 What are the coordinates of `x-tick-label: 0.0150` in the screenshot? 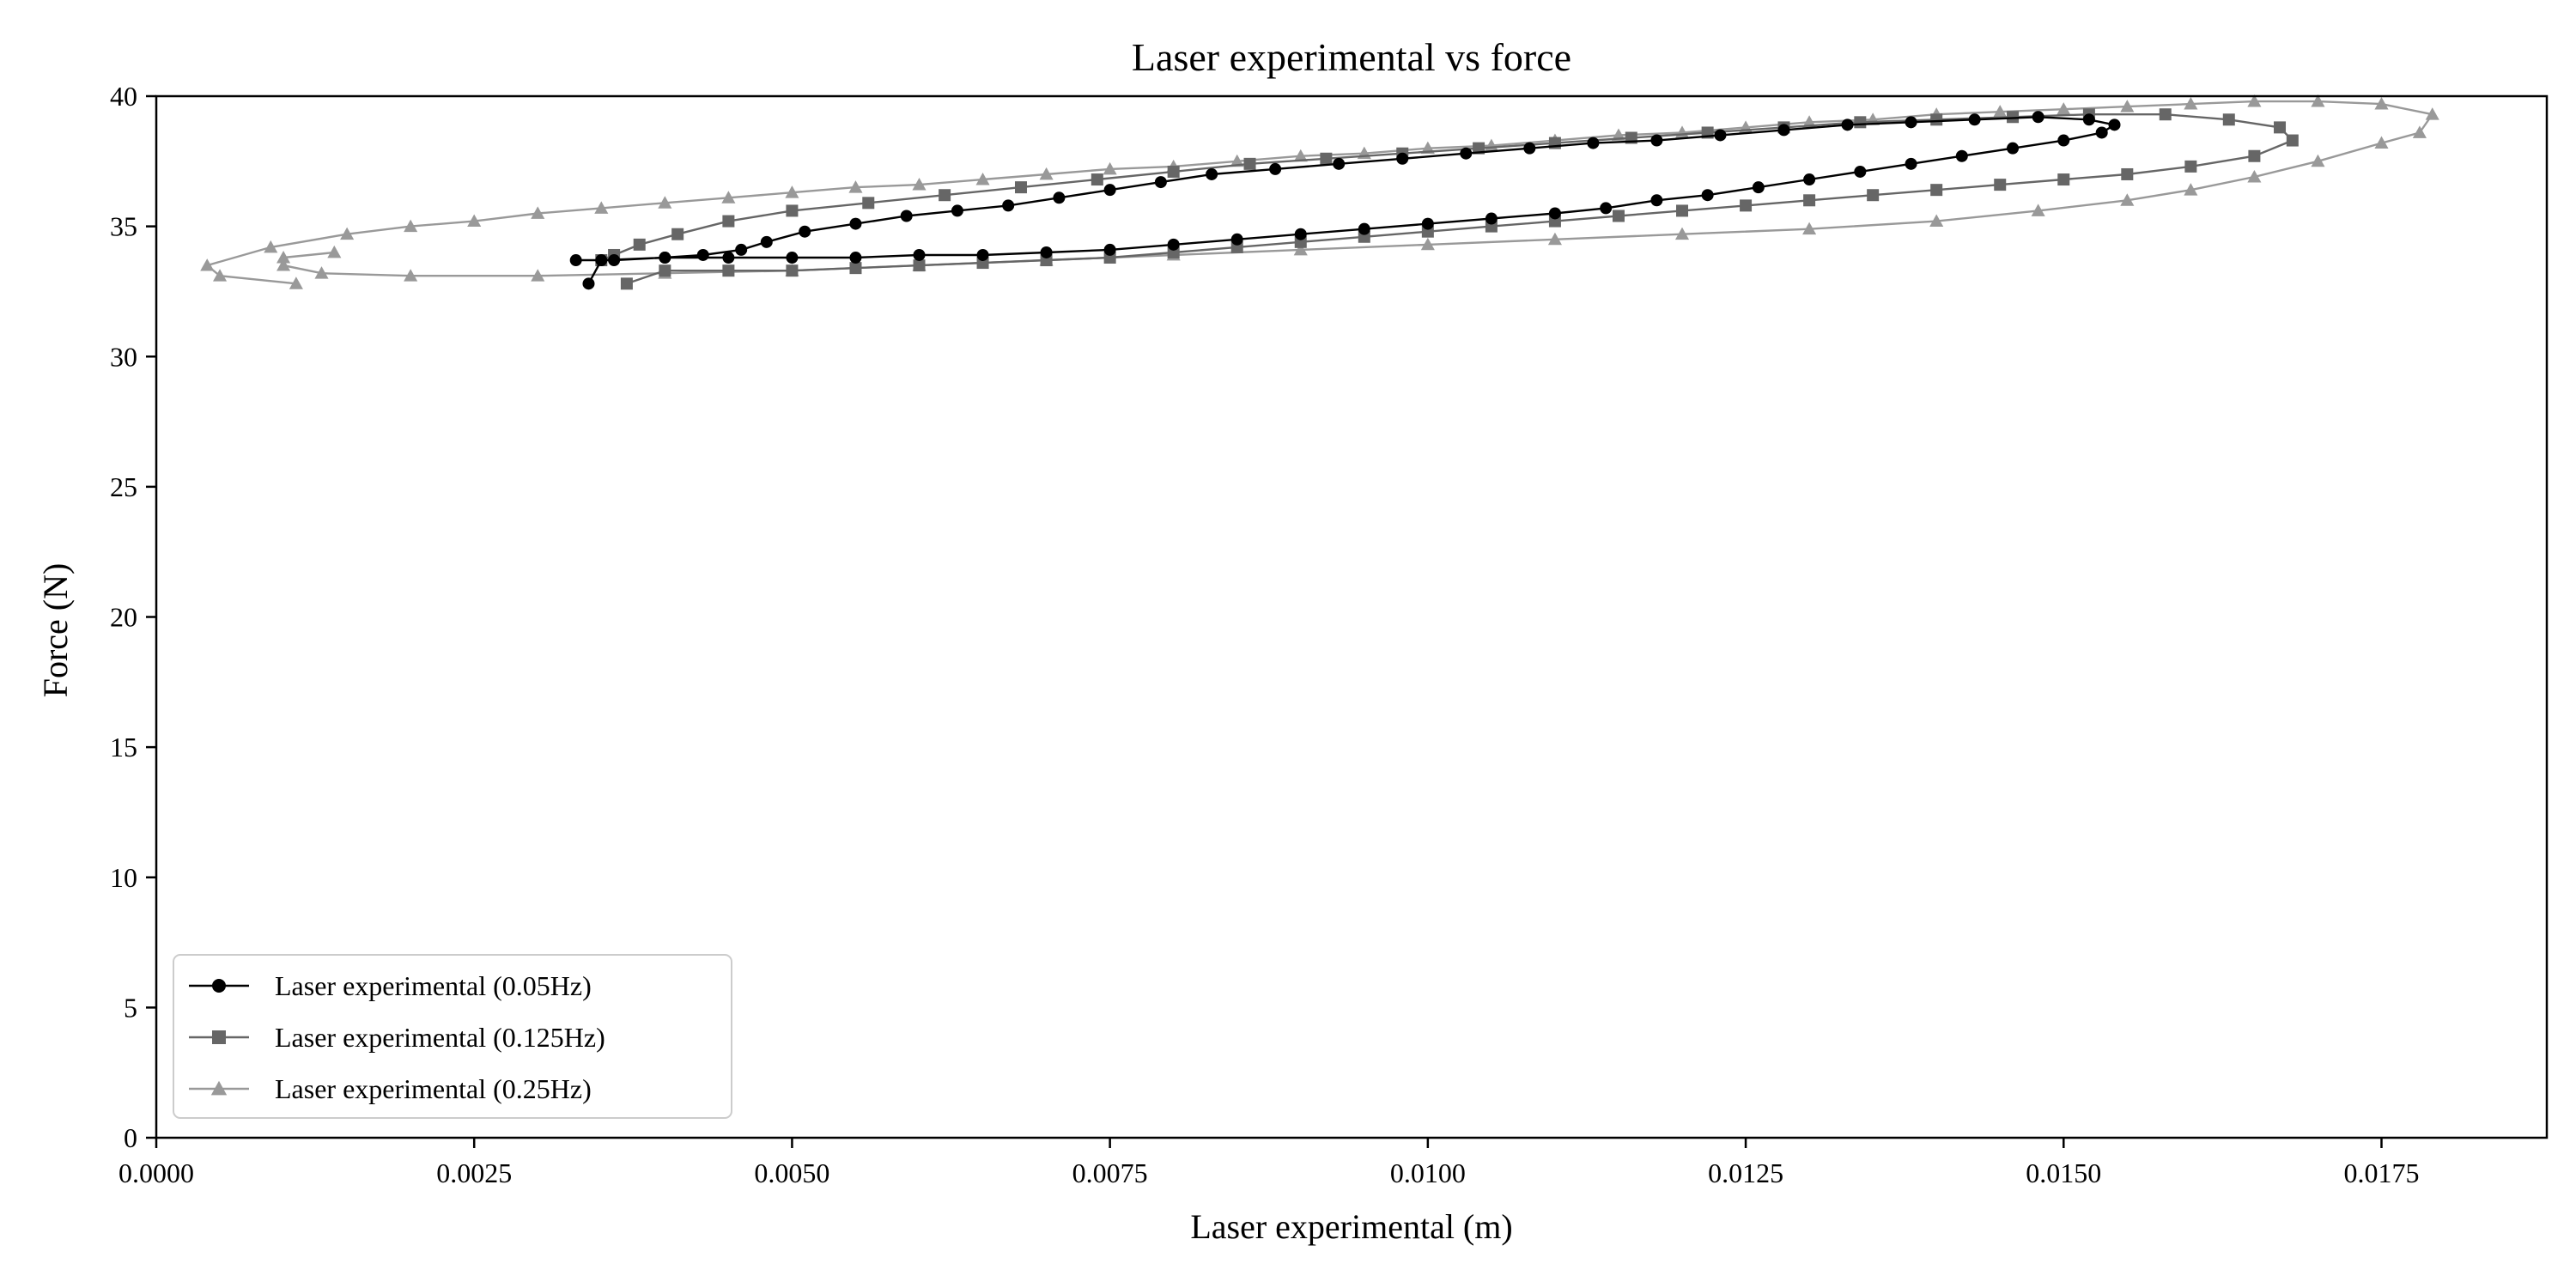 It's located at (2063, 1173).